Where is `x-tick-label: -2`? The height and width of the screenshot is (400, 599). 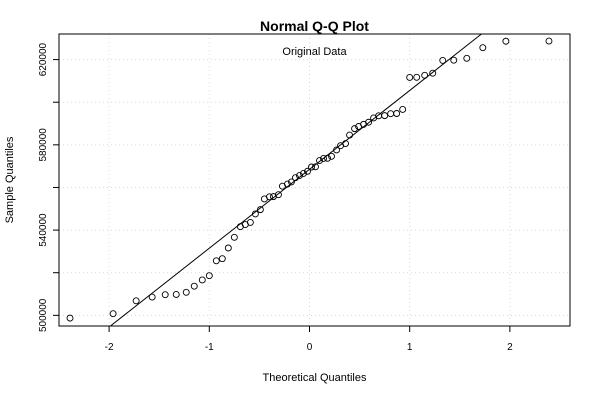
x-tick-label: -2 is located at coordinates (109, 347).